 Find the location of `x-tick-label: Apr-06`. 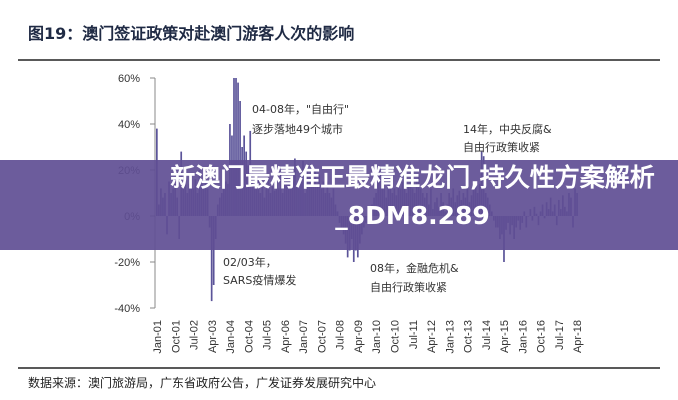

x-tick-label: Apr-06 is located at coordinates (286, 336).